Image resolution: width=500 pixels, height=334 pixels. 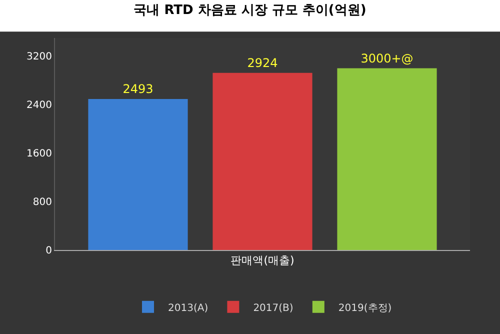 I want to click on y-tick-label: 800, so click(x=42, y=202).